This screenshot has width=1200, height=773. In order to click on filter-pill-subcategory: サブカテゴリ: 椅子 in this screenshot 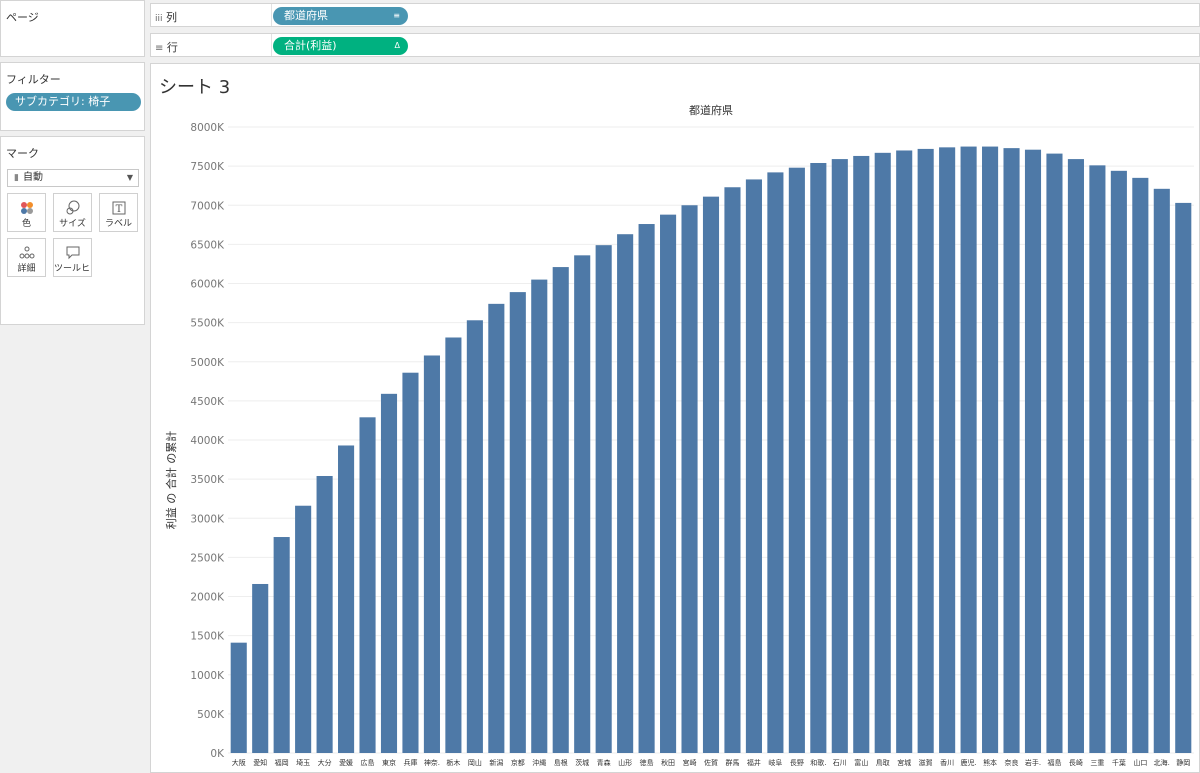, I will do `click(73, 102)`.